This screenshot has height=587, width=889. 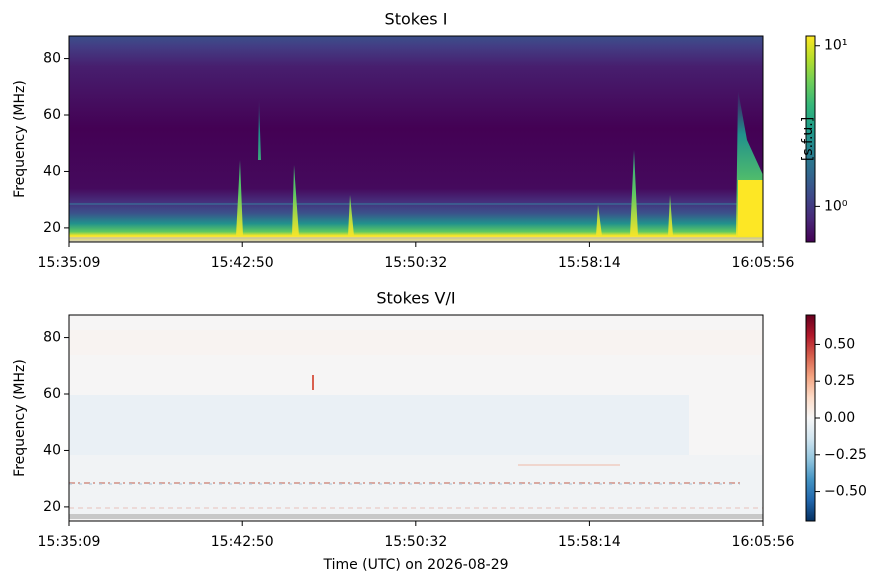 What do you see at coordinates (839, 344) in the screenshot?
I see `colorbar-tick-label: 0.50` at bounding box center [839, 344].